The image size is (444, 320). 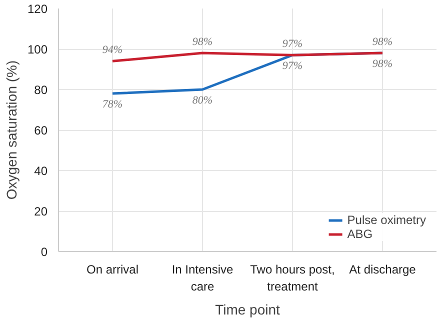 I want to click on y-tick-label: 80, so click(x=41, y=90).